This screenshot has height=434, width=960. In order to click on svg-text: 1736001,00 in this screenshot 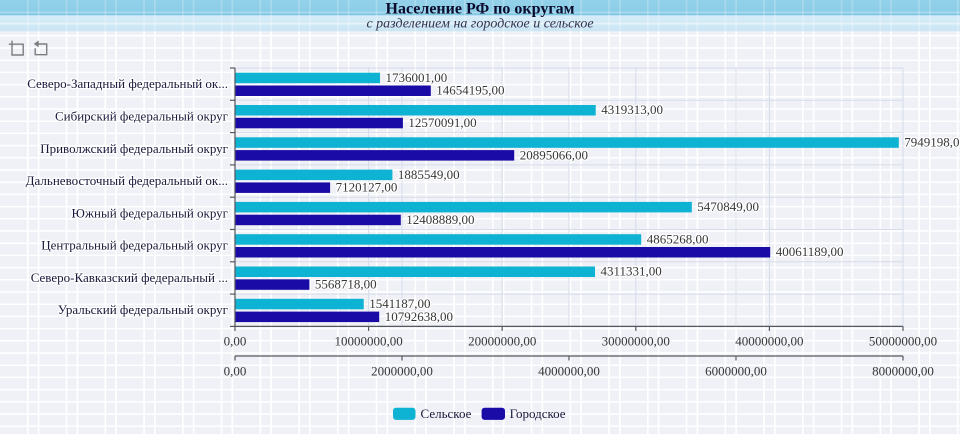, I will do `click(417, 77)`.